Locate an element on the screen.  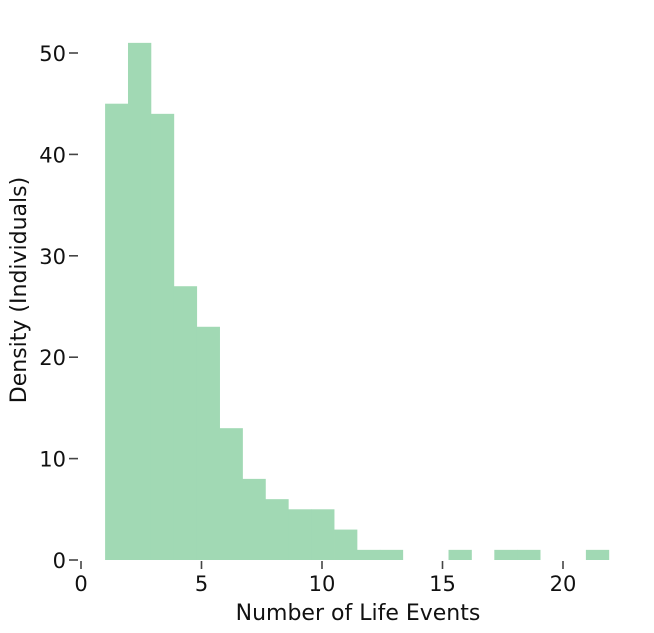
x-axis: 0 5 10 15 20 is located at coordinates (325, 578).